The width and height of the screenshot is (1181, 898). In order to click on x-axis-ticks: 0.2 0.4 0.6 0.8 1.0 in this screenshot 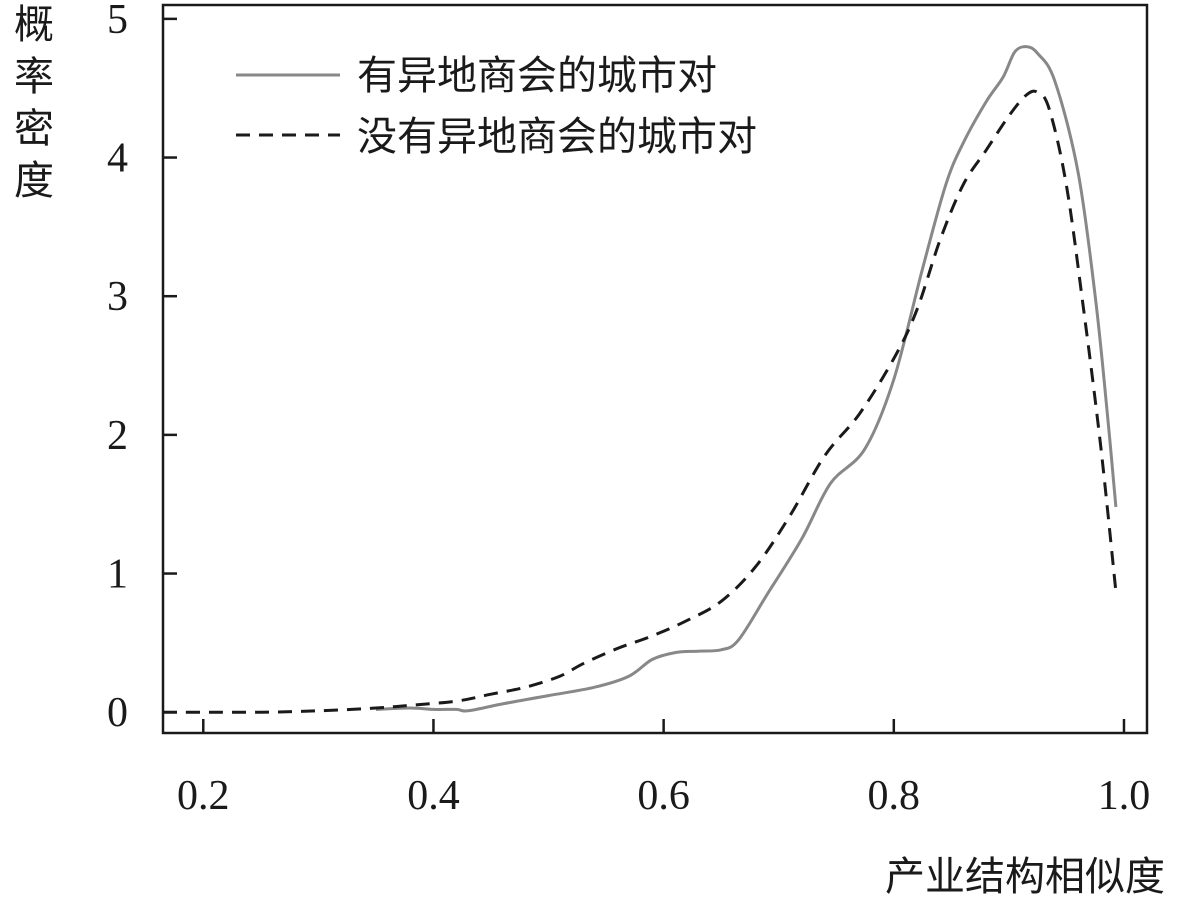, I will do `click(663, 769)`.